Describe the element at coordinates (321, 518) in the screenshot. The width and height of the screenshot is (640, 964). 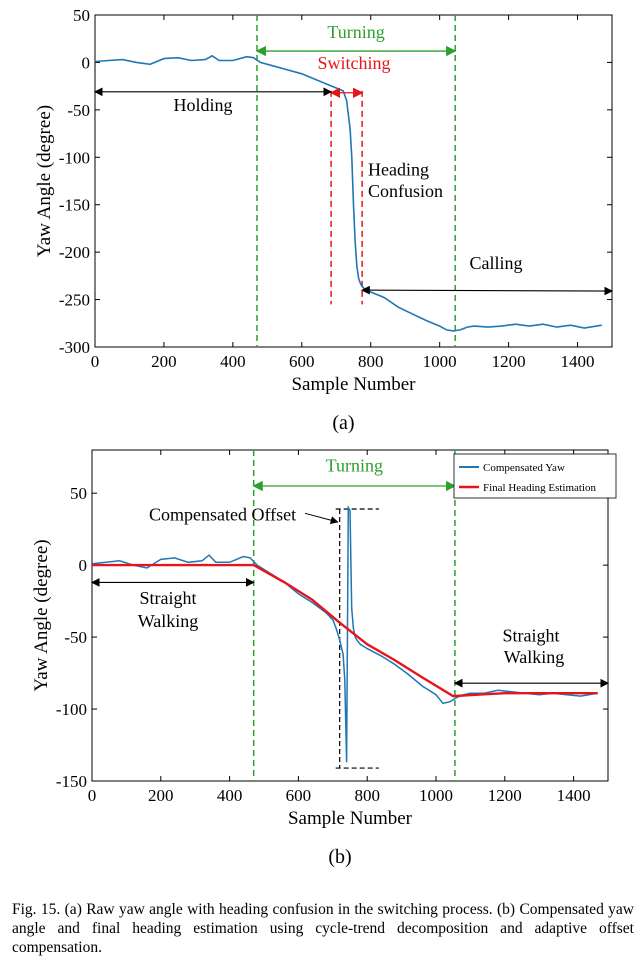
I see `compensated-offset-pointer` at that location.